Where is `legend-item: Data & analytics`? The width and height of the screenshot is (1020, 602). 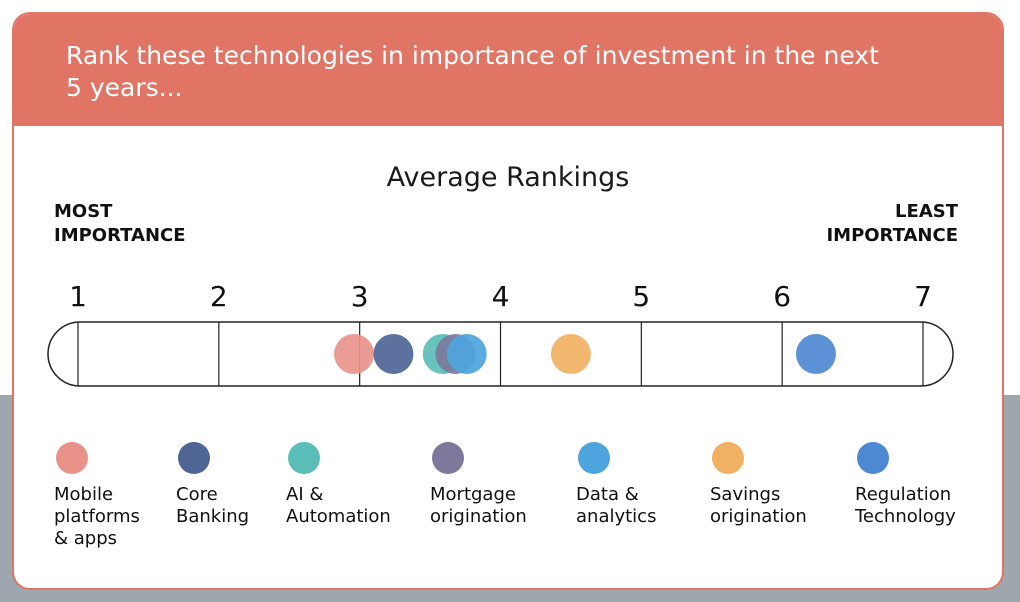 legend-item: Data & analytics is located at coordinates (616, 485).